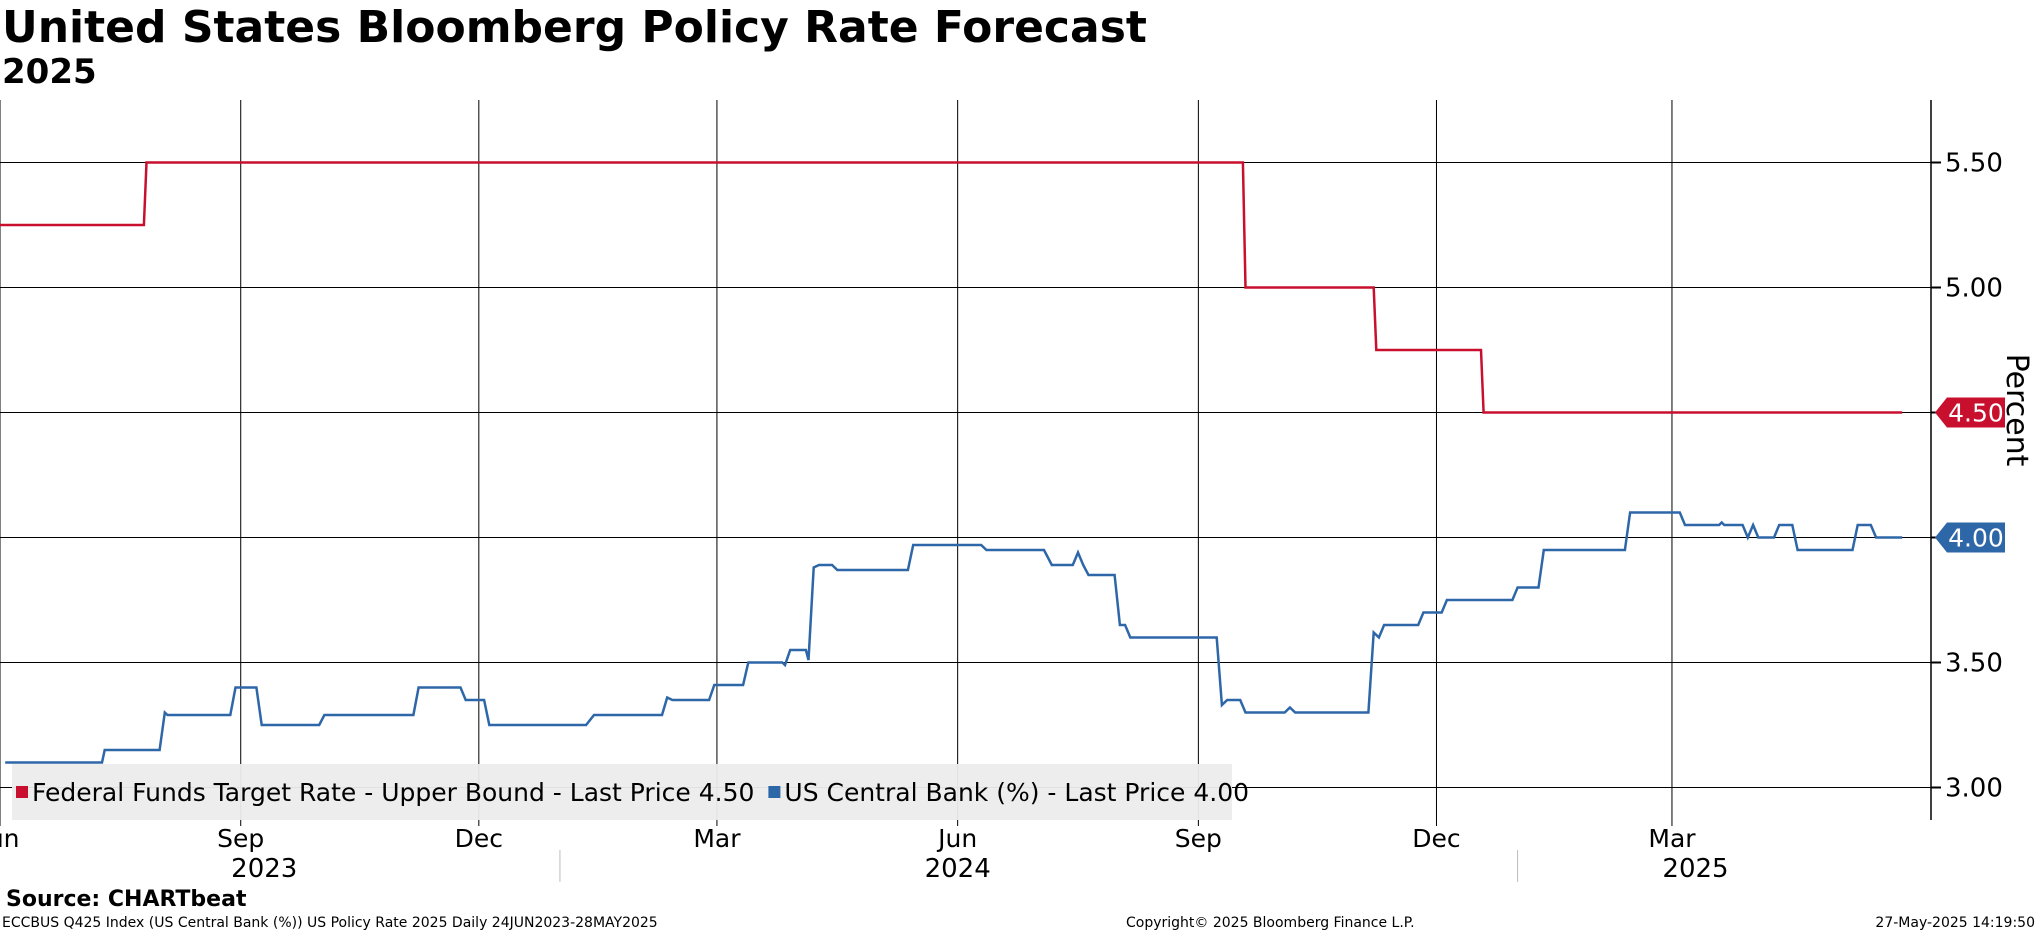 The width and height of the screenshot is (2041, 936). What do you see at coordinates (1695, 869) in the screenshot?
I see `x-year-label: 2025` at bounding box center [1695, 869].